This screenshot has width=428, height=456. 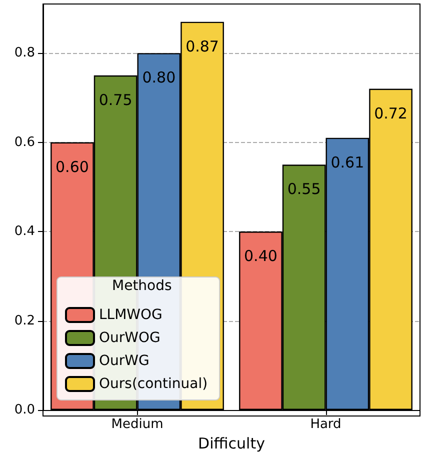 What do you see at coordinates (153, 384) in the screenshot?
I see `legend-label: Ours(continual)` at bounding box center [153, 384].